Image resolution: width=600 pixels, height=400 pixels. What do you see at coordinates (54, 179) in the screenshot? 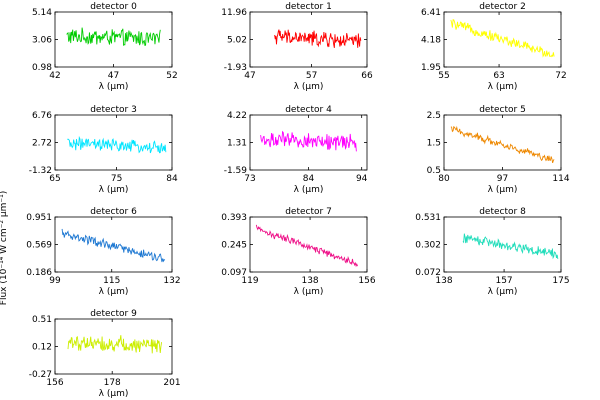
I see `x-tick-label: 65` at bounding box center [54, 179].